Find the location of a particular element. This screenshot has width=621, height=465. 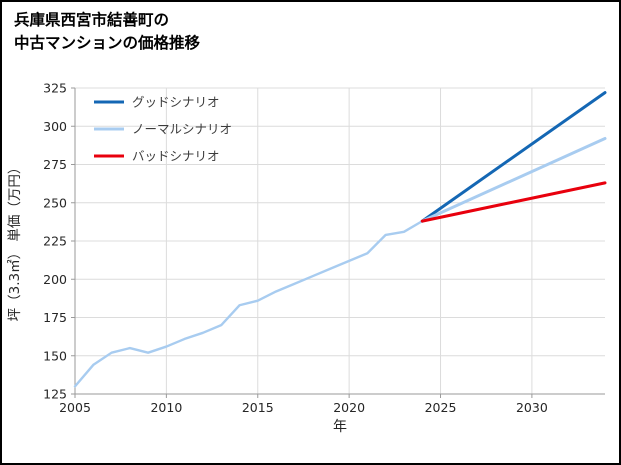

x-tick-label: 2005 is located at coordinates (75, 407).